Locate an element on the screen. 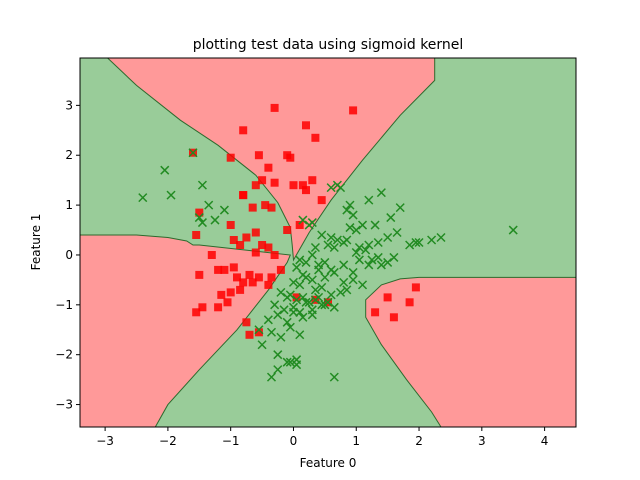 The width and height of the screenshot is (640, 480). x-tick-label: 0 is located at coordinates (294, 441).